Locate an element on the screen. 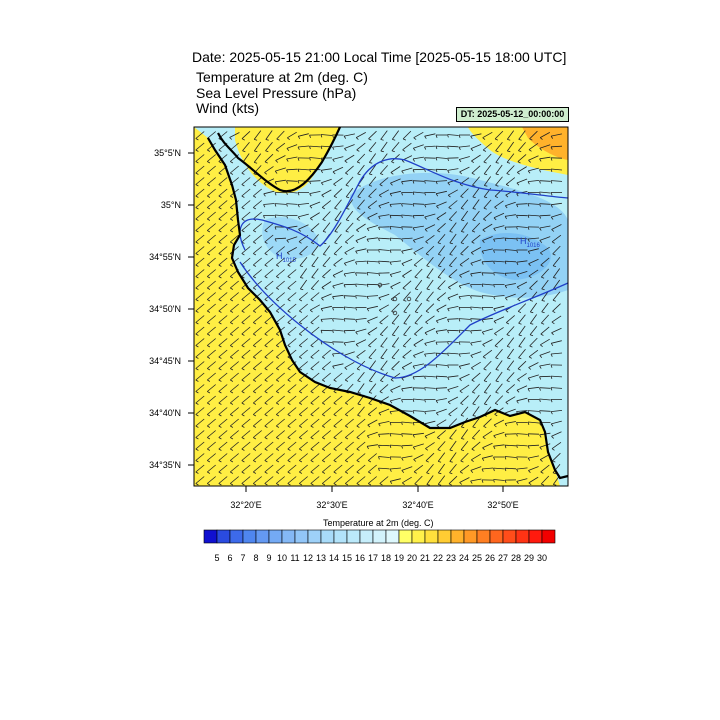 The height and width of the screenshot is (720, 720). colorbar-tick-label: 24 is located at coordinates (464, 558).